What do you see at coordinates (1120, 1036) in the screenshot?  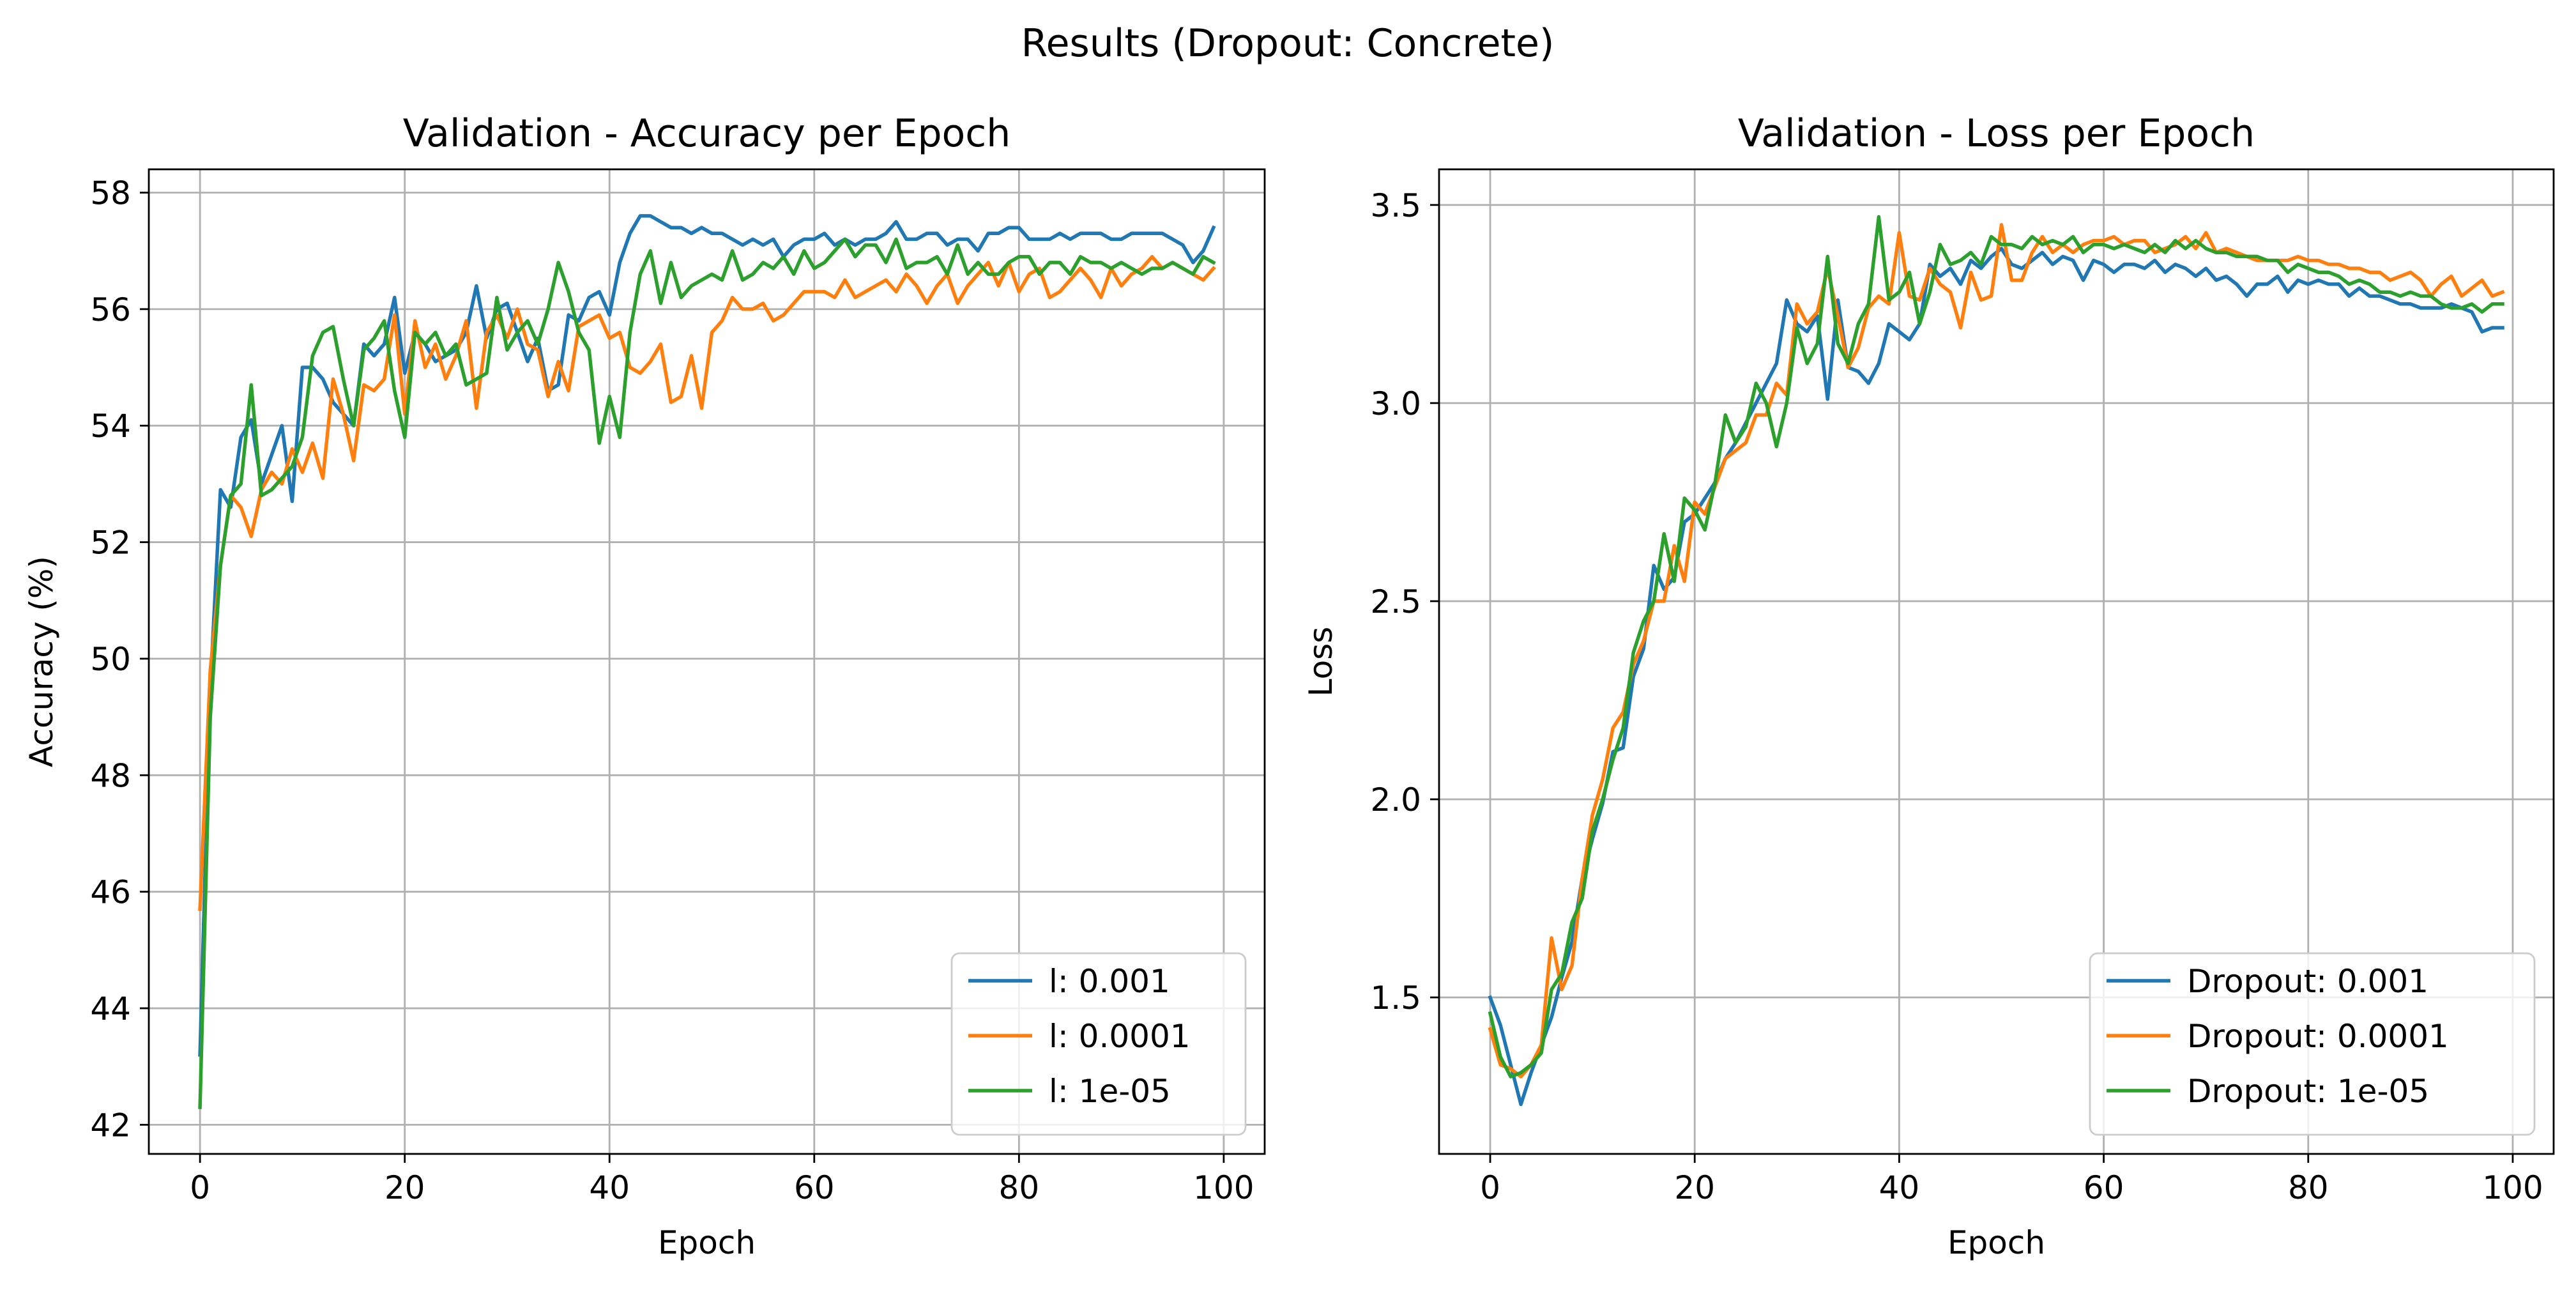 I see `chart-accuracy-legend-label-2: l: 0.0001` at bounding box center [1120, 1036].